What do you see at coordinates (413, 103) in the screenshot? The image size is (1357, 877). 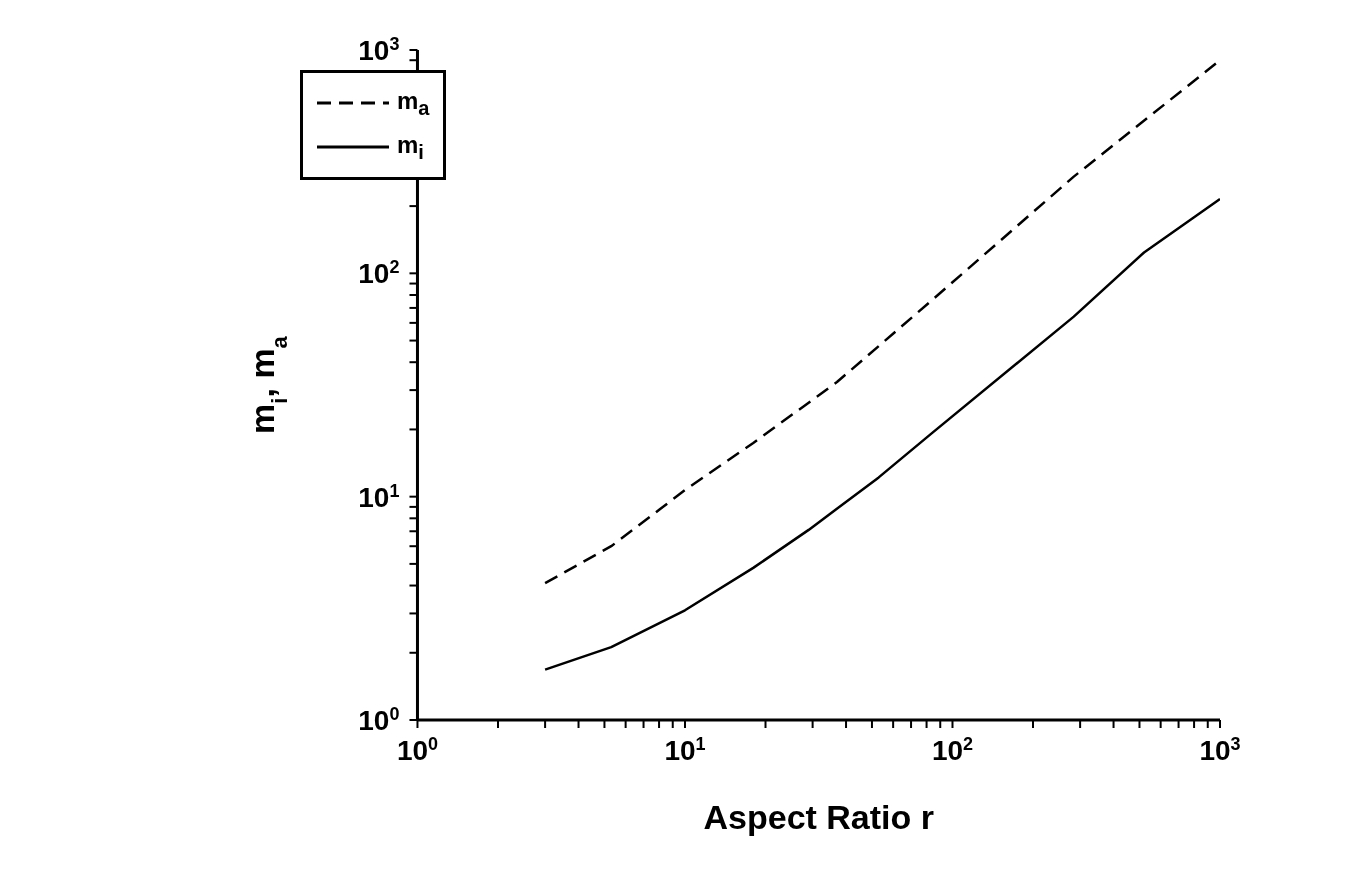 I see `legend-label: m$_{a}$` at bounding box center [413, 103].